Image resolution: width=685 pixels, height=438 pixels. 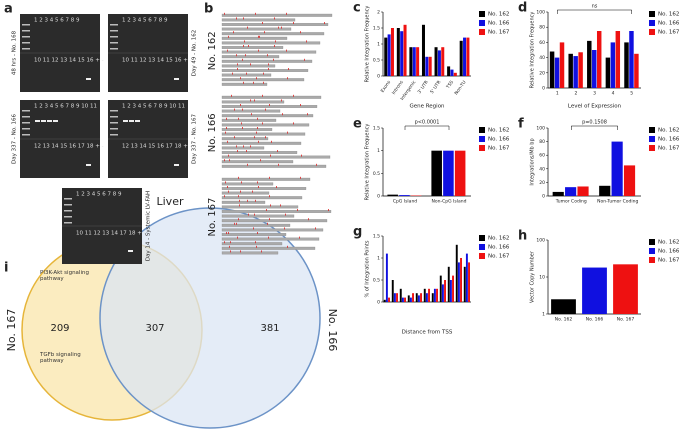 I want to click on legend-label: No. 167, so click(x=499, y=33).